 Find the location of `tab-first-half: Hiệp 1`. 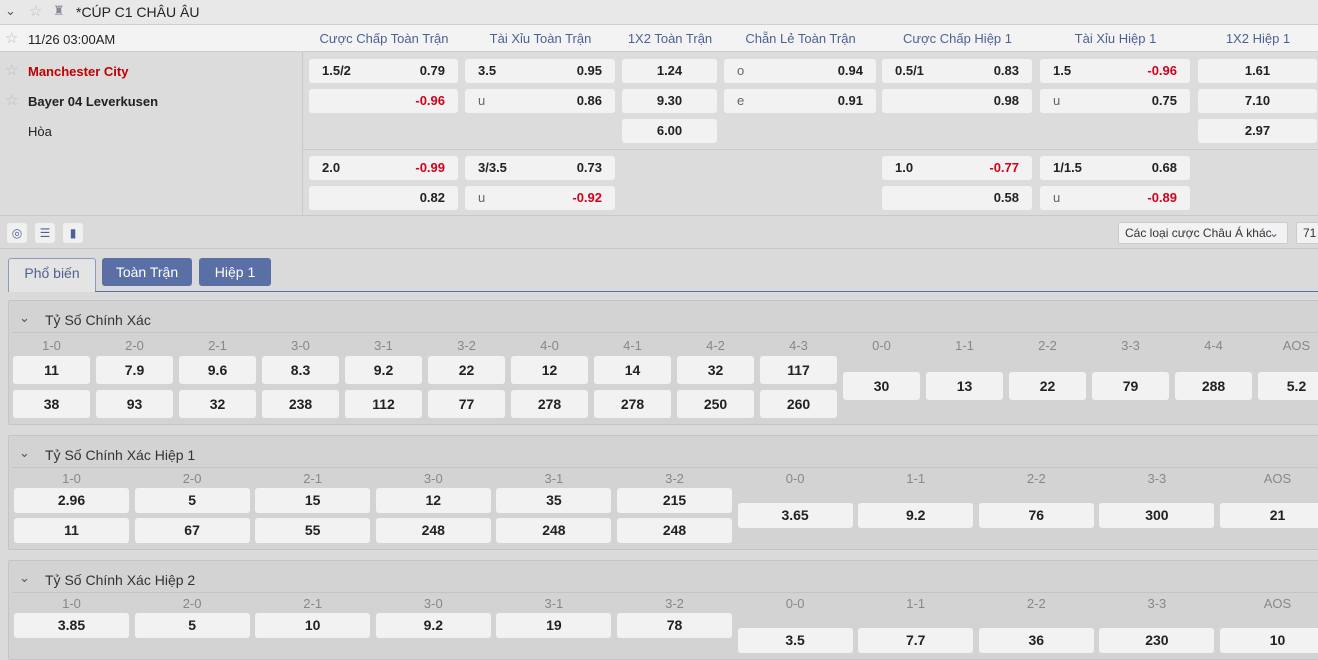

tab-first-half: Hiệp 1 is located at coordinates (235, 272).